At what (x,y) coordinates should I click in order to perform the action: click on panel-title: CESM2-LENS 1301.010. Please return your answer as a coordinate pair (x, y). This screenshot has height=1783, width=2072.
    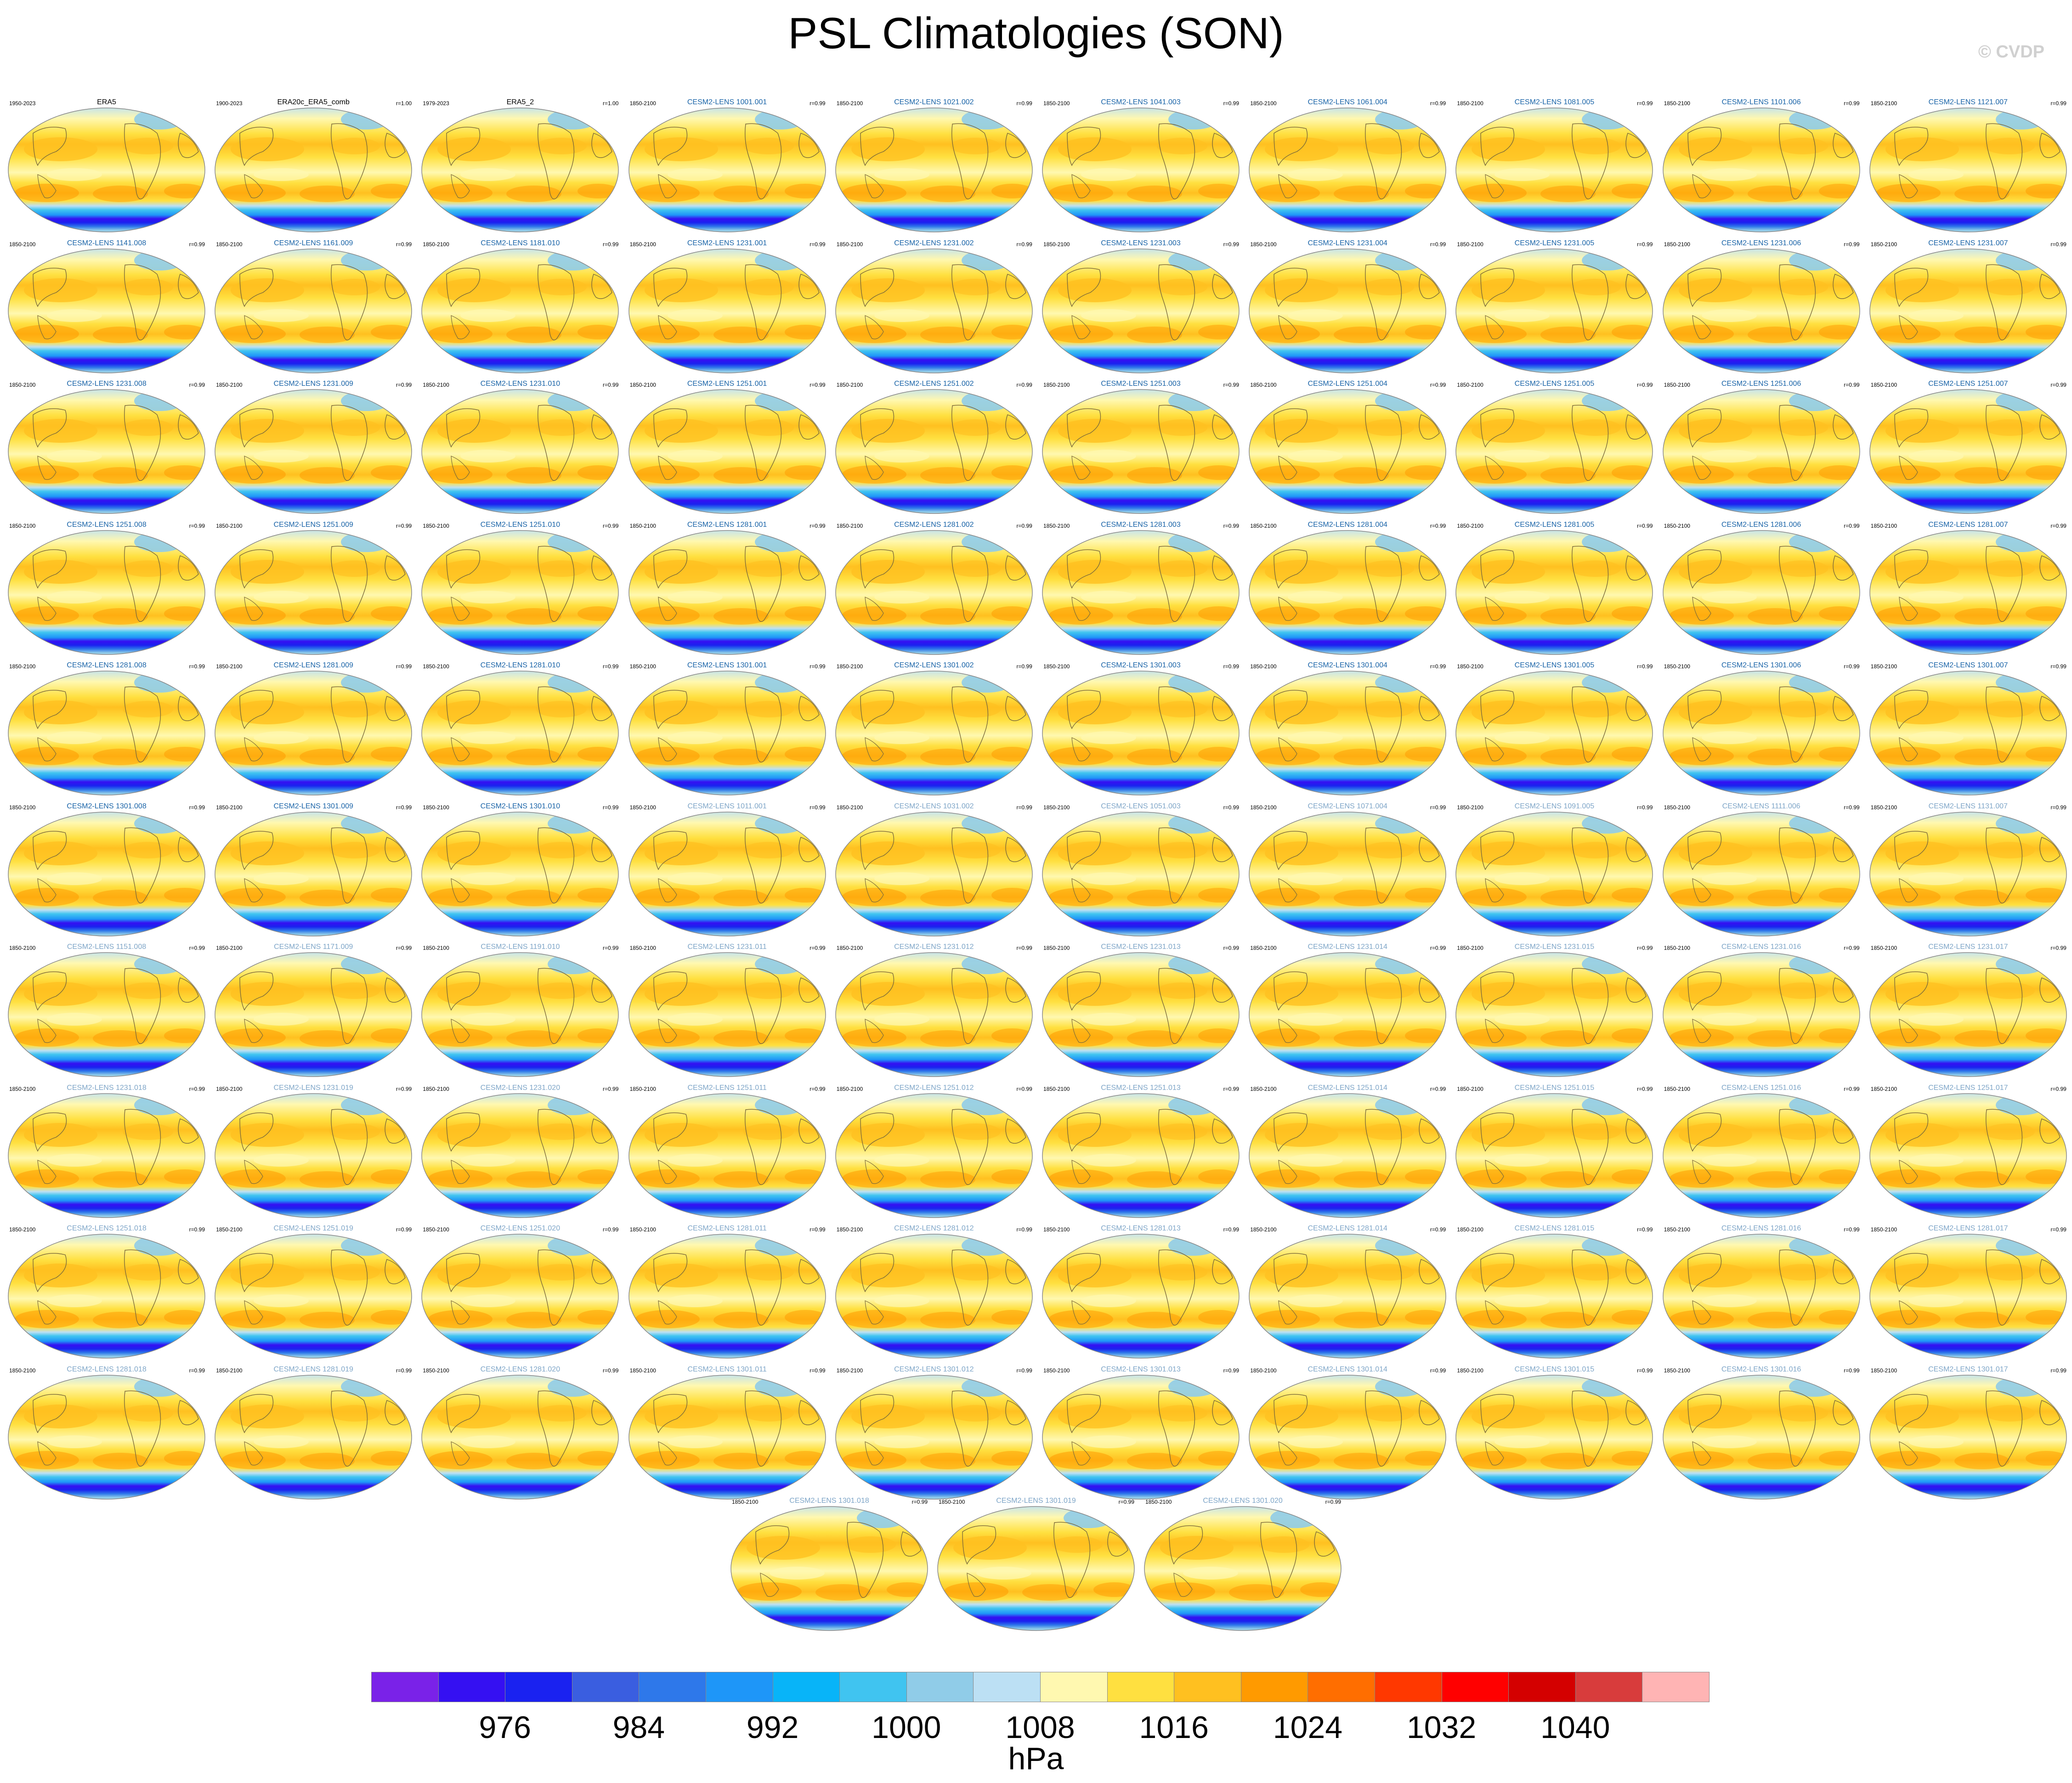
    Looking at the image, I should click on (520, 806).